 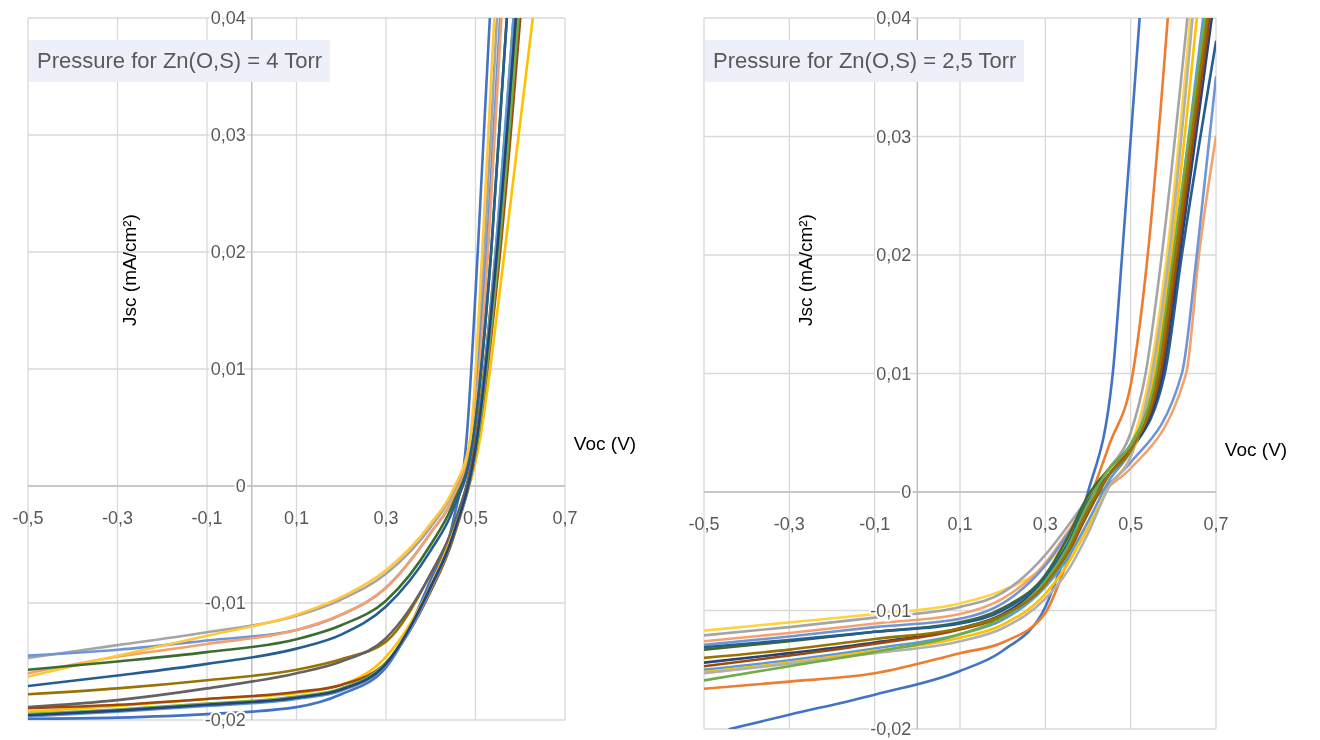 What do you see at coordinates (225, 603) in the screenshot?
I see `y-tick-label: -0,01` at bounding box center [225, 603].